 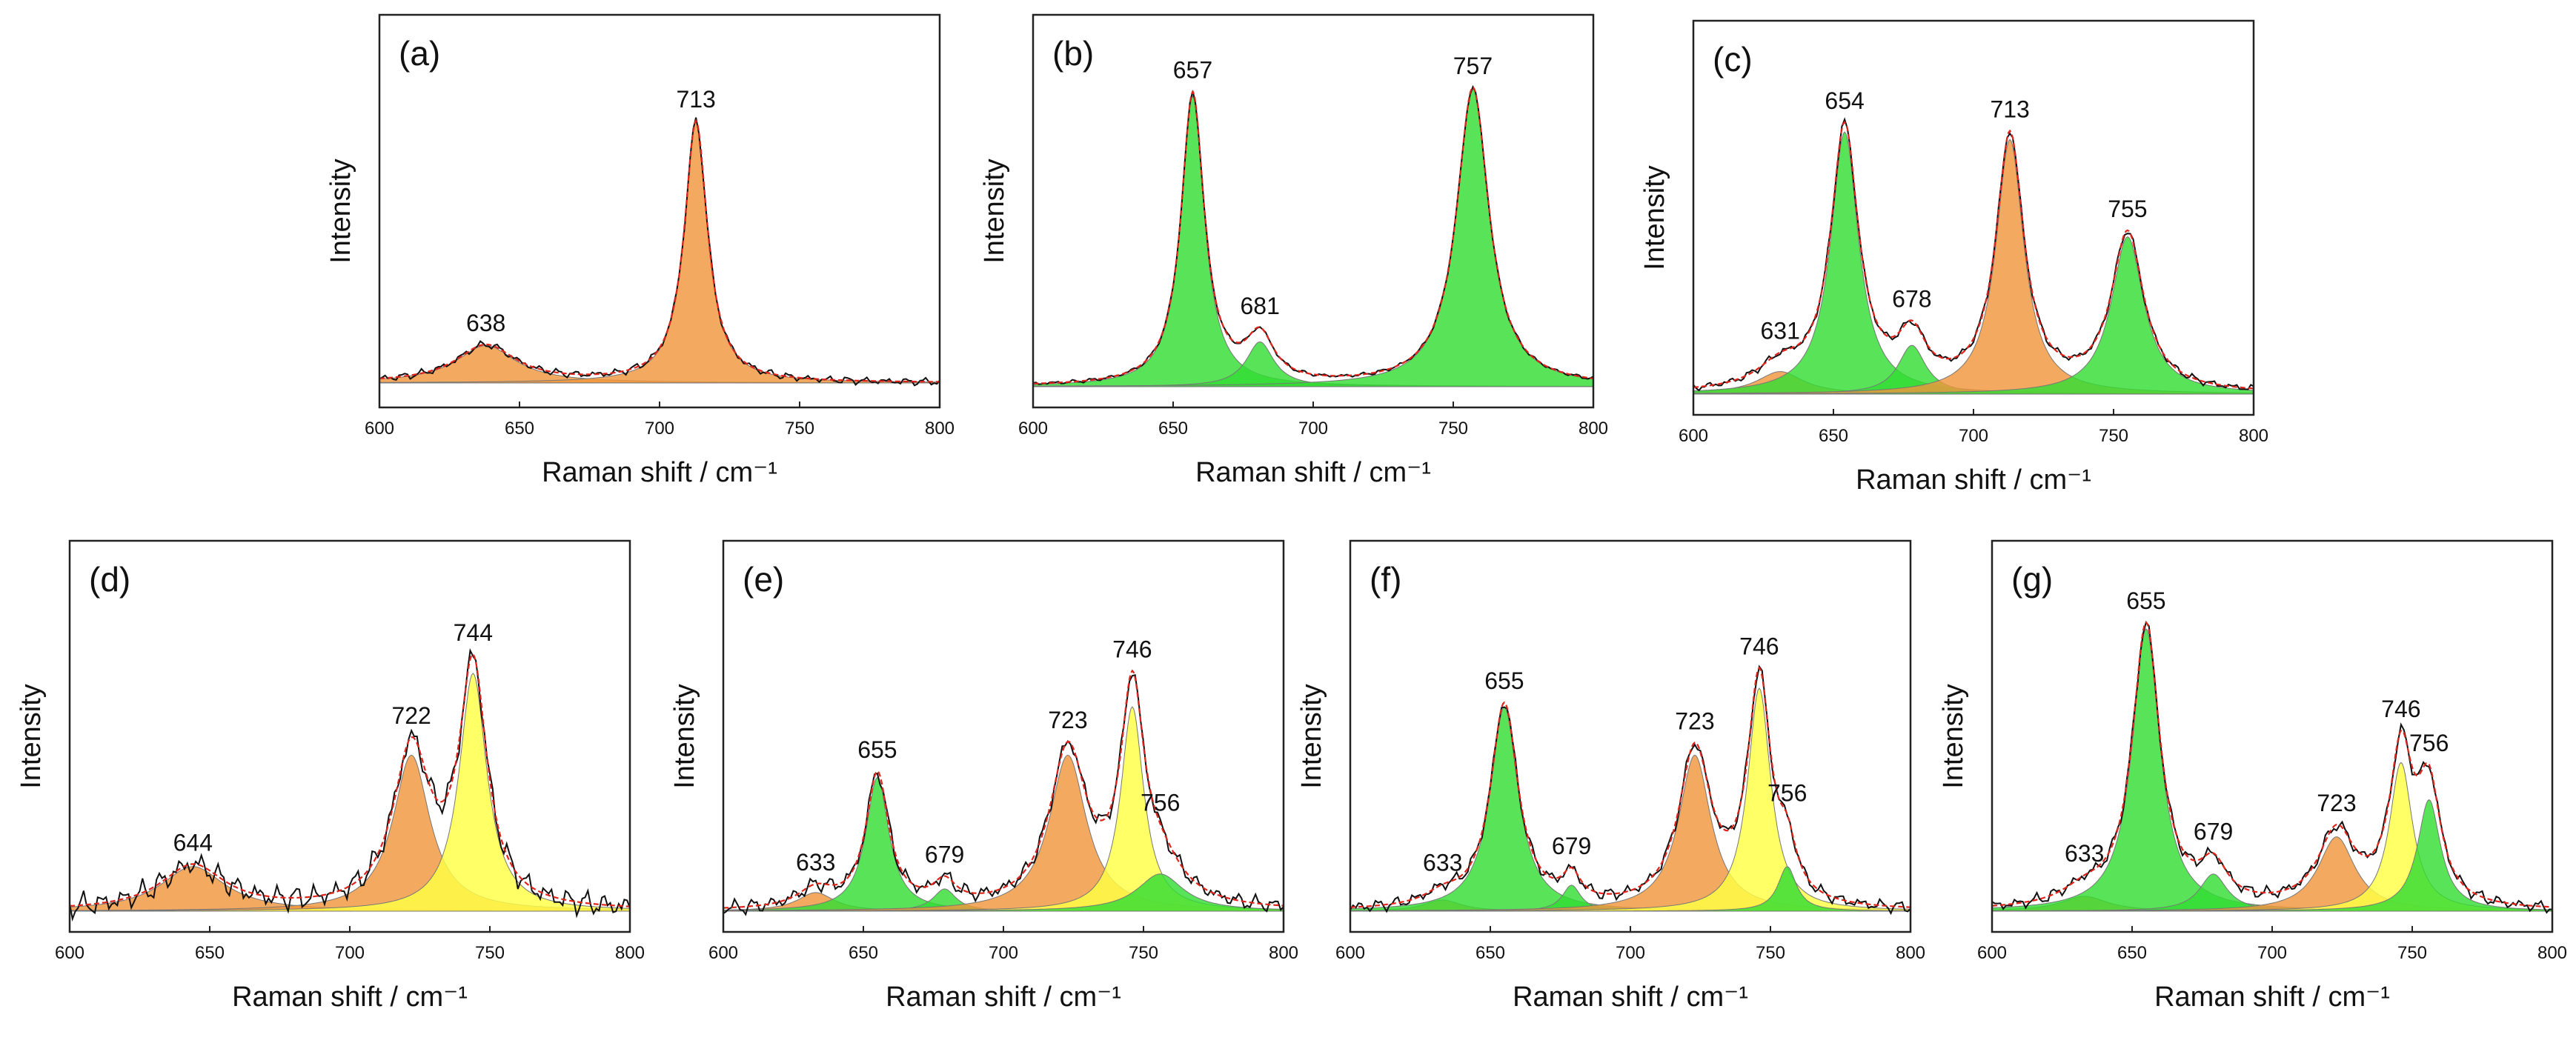 I want to click on peak-label: 657, so click(x=1192, y=70).